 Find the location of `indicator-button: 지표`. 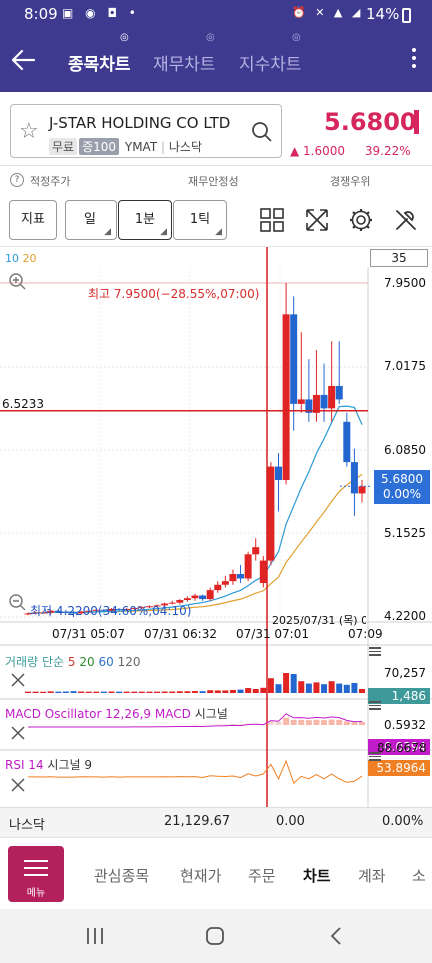

indicator-button: 지표 is located at coordinates (33, 220).